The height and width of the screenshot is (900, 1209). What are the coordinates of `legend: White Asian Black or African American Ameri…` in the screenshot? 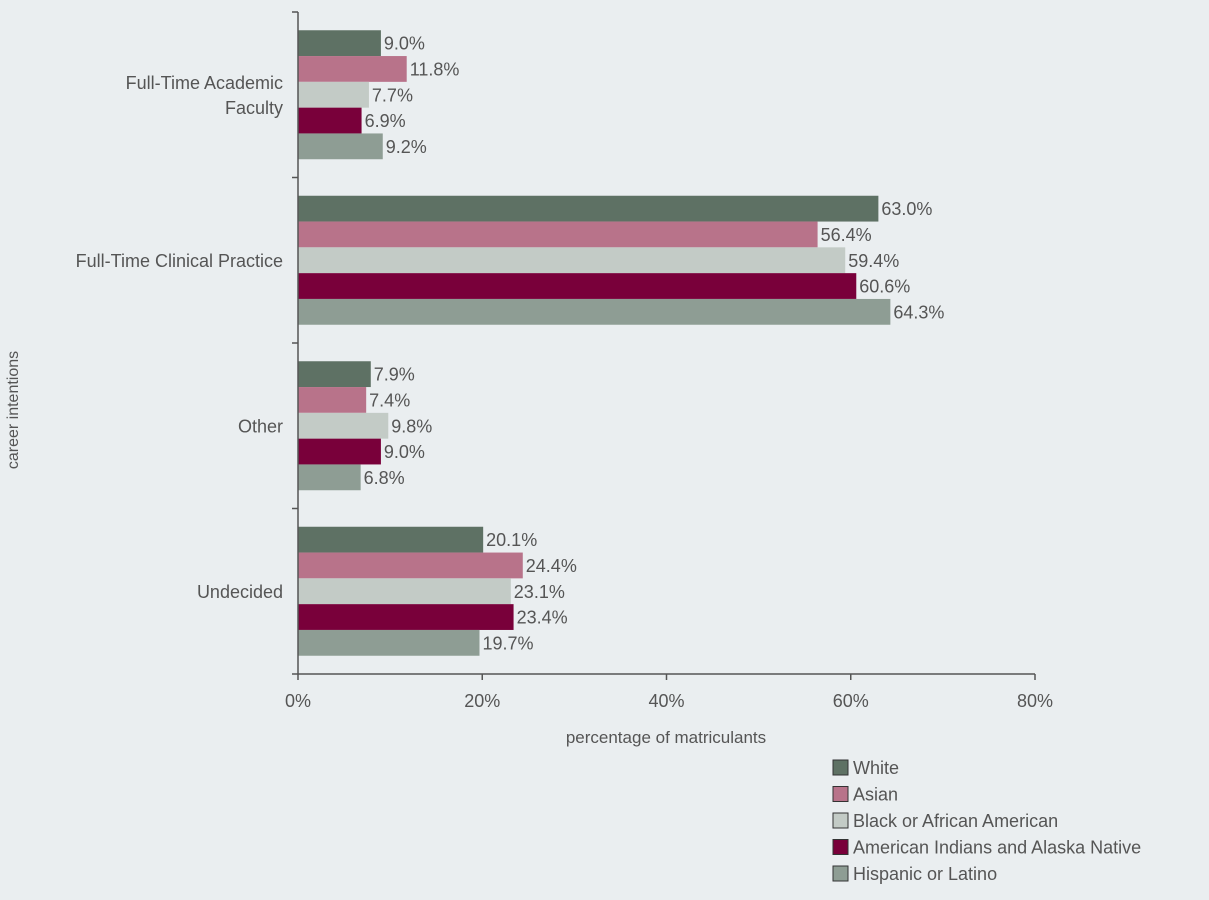 It's located at (986, 821).